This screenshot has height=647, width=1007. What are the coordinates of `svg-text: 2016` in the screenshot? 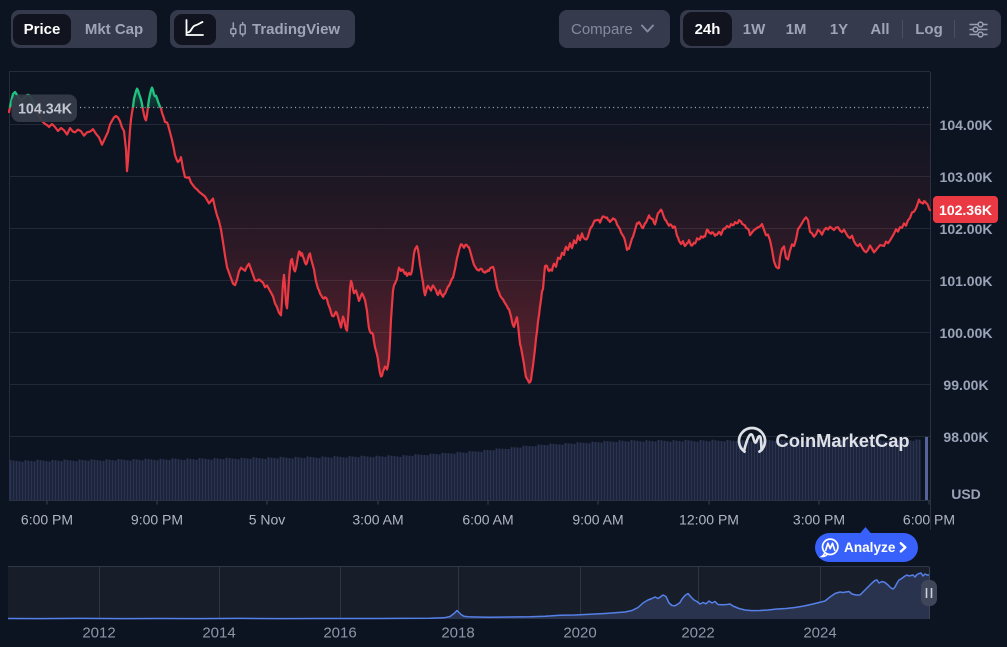 It's located at (339, 633).